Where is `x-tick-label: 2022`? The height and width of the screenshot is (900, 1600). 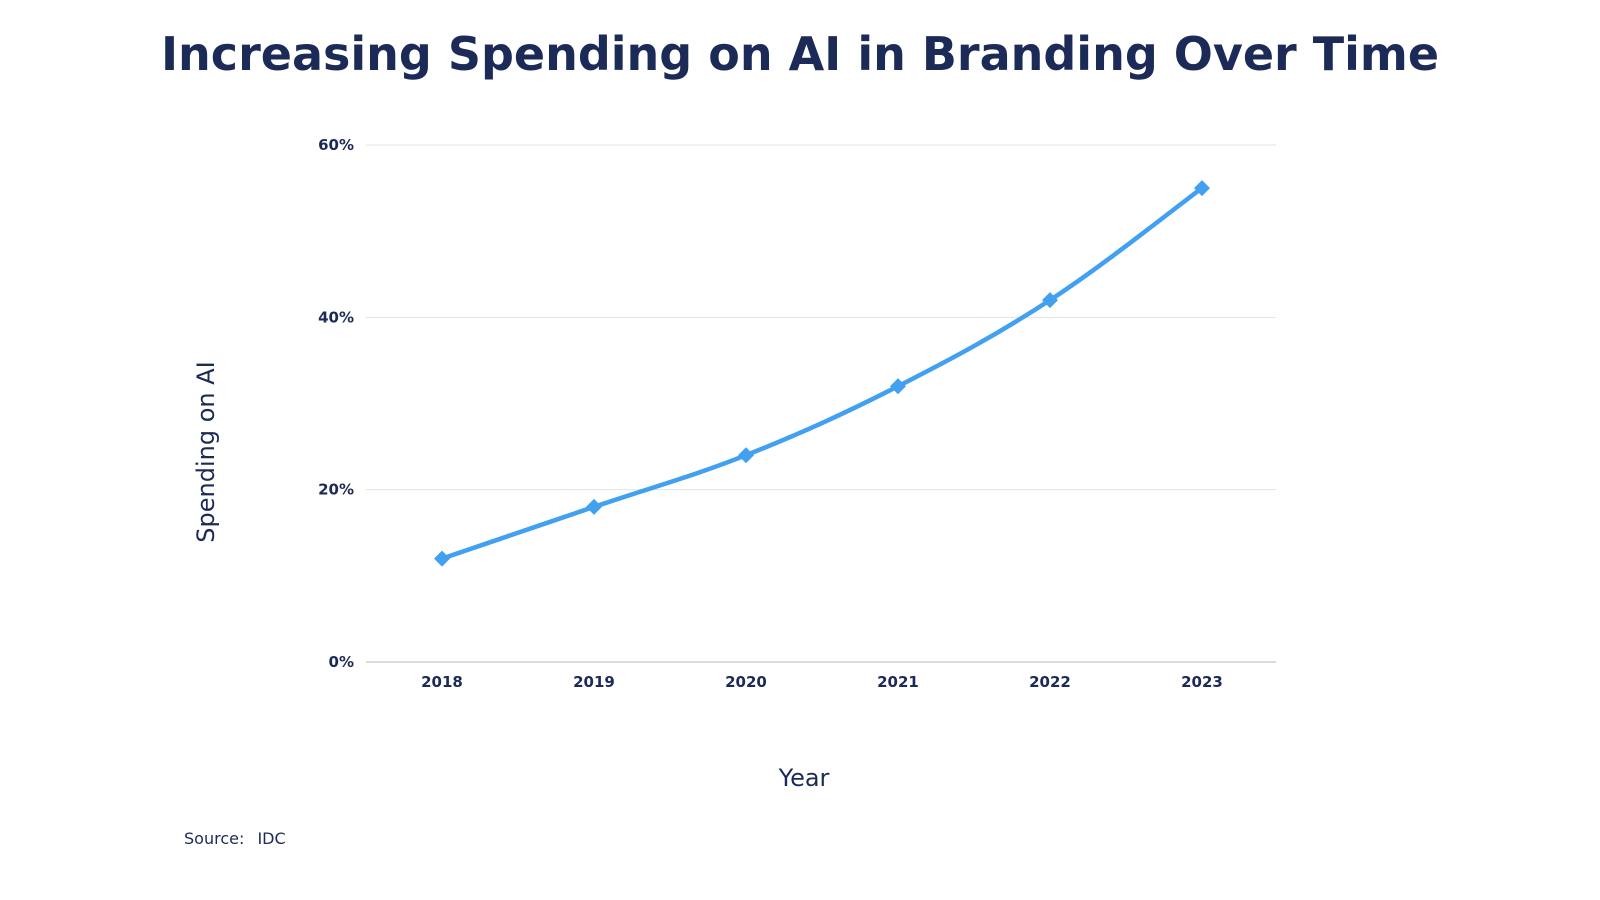 x-tick-label: 2022 is located at coordinates (1050, 682).